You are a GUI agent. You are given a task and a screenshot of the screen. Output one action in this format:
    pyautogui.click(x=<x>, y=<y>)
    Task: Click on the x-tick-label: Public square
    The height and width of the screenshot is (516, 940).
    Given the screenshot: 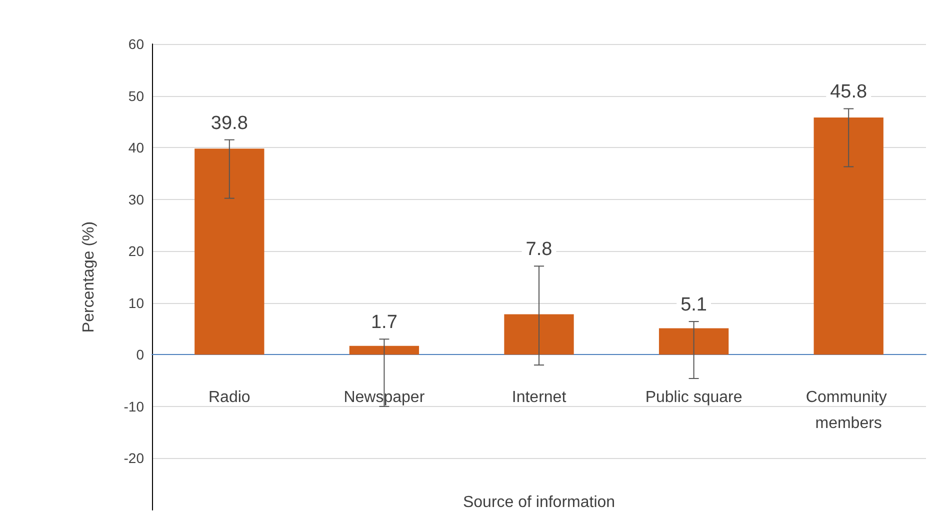 What is the action you would take?
    pyautogui.click(x=693, y=397)
    